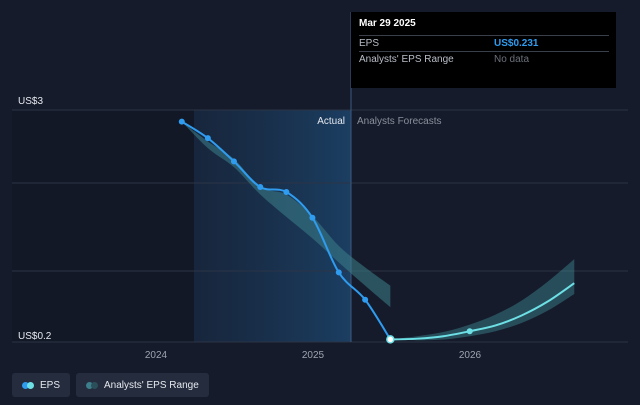  I want to click on tooltip-row-eps: EPS US$0.231, so click(484, 43).